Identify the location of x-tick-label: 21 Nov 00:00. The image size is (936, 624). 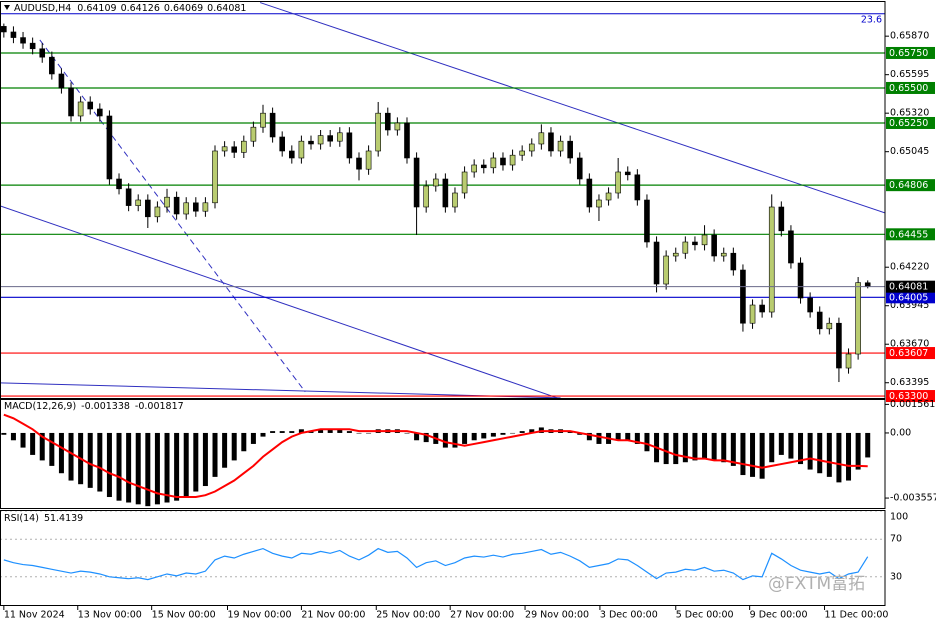
(333, 615).